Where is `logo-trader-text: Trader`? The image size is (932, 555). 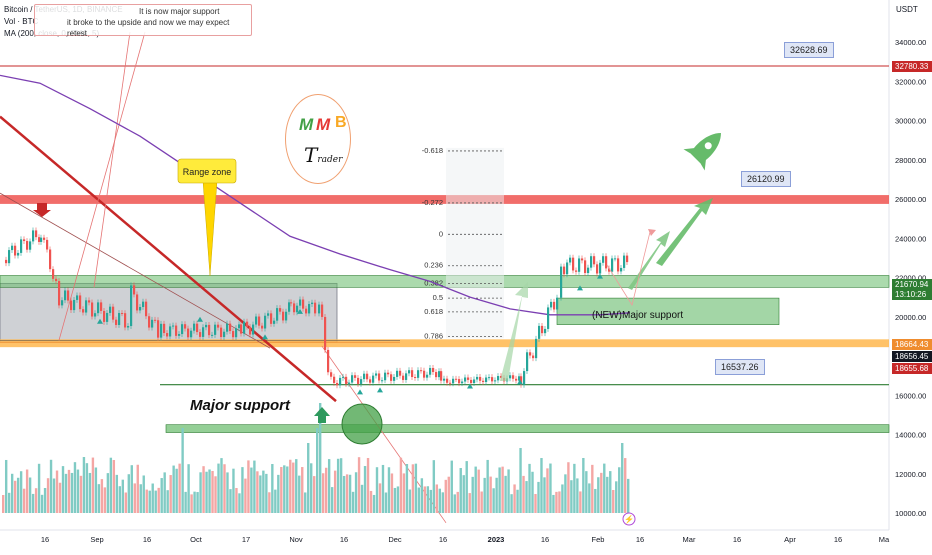
logo-trader-text: Trader is located at coordinates (323, 155).